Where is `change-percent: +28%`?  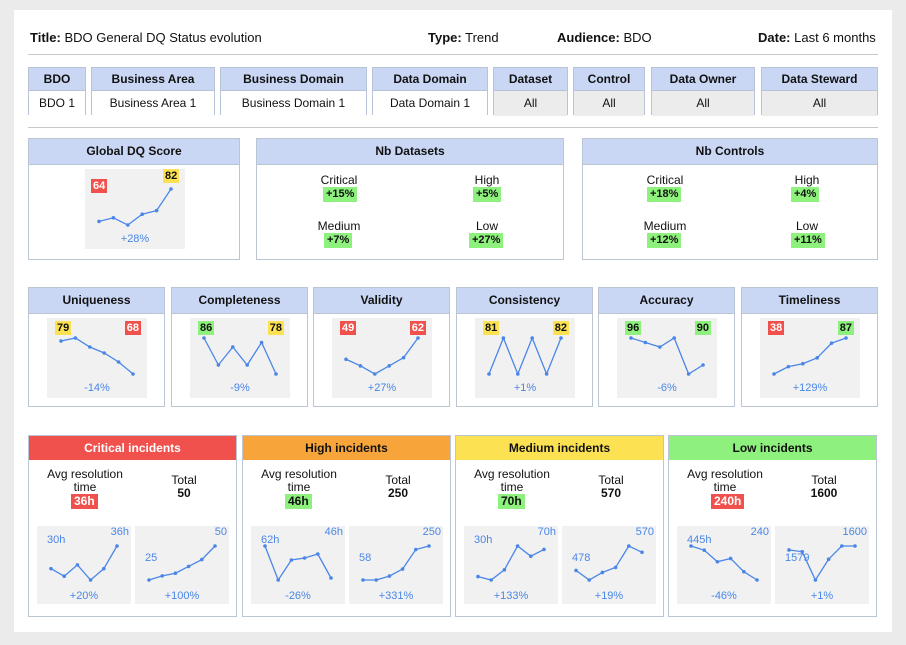 change-percent: +28% is located at coordinates (135, 239).